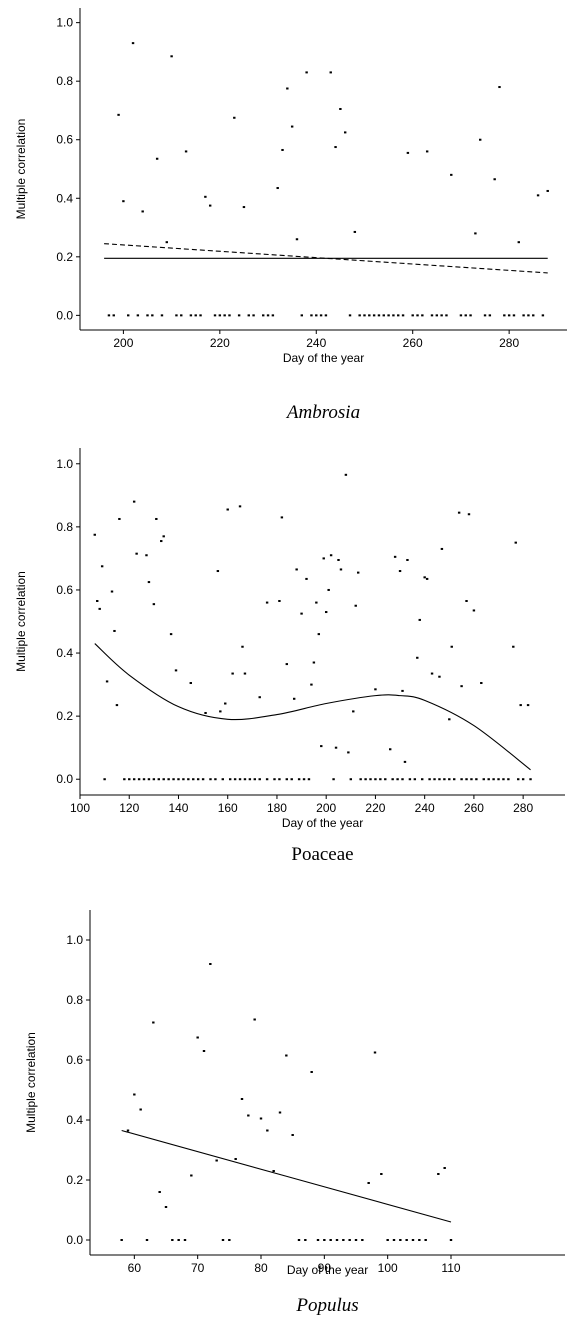 The width and height of the screenshot is (570, 1330). Describe the element at coordinates (474, 808) in the screenshot. I see `x-tick-label: 260` at that location.